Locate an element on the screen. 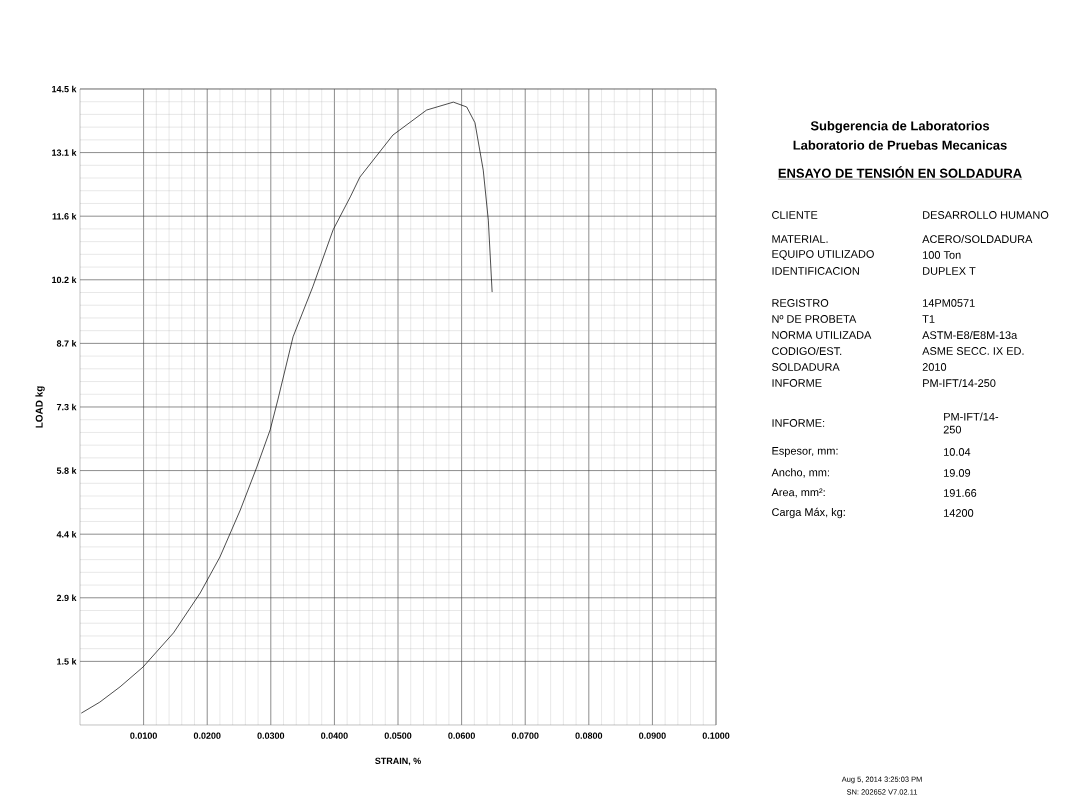 The image size is (1075, 809). text: ENSAYO DE TENSIÓN EN SOLDADURA is located at coordinates (900, 172).